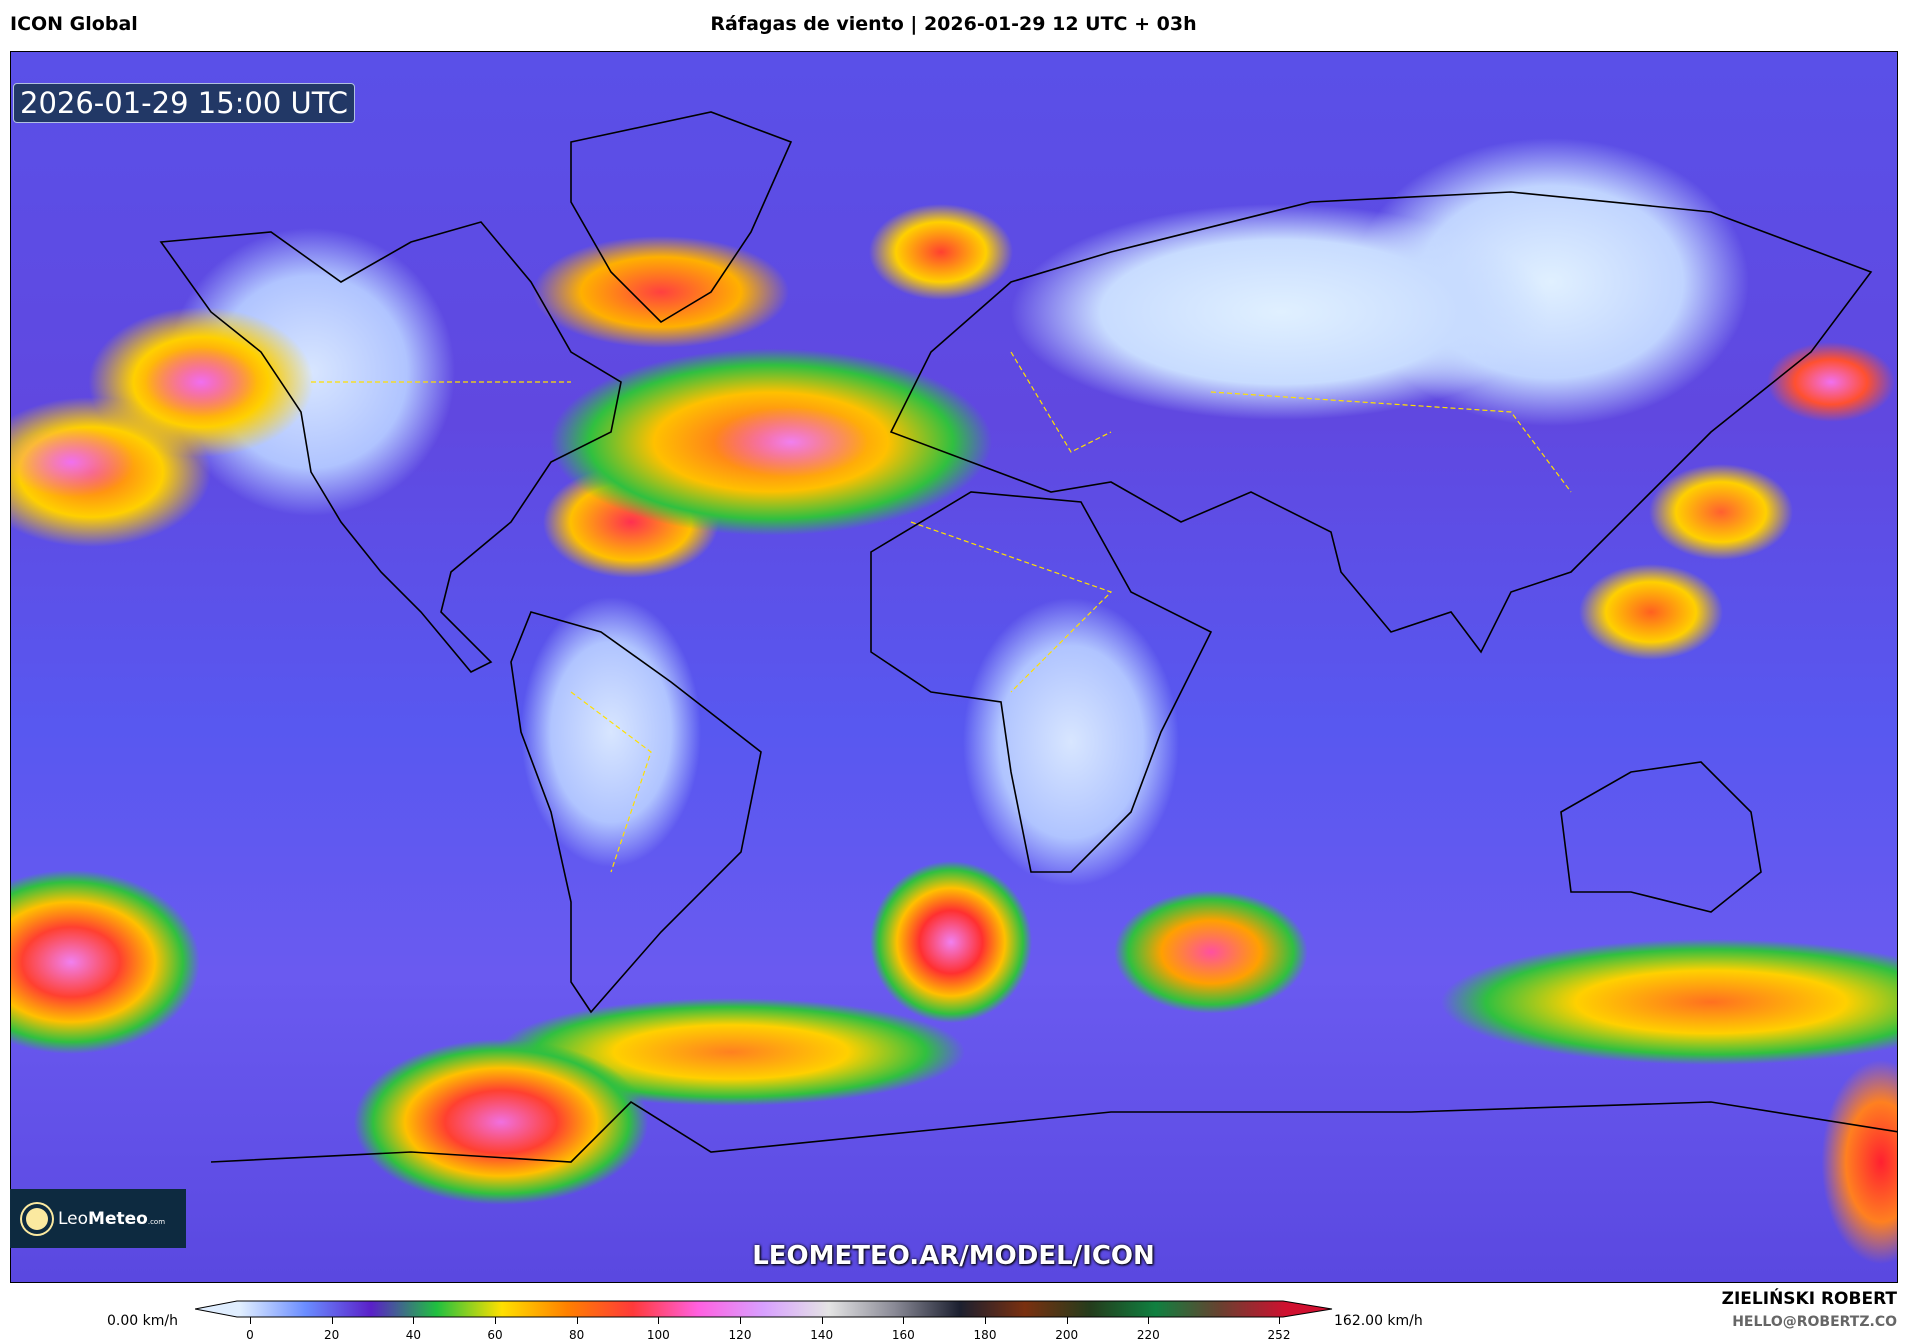 The image size is (1907, 1342). What do you see at coordinates (1661, 837) in the screenshot?
I see `australia-outline` at bounding box center [1661, 837].